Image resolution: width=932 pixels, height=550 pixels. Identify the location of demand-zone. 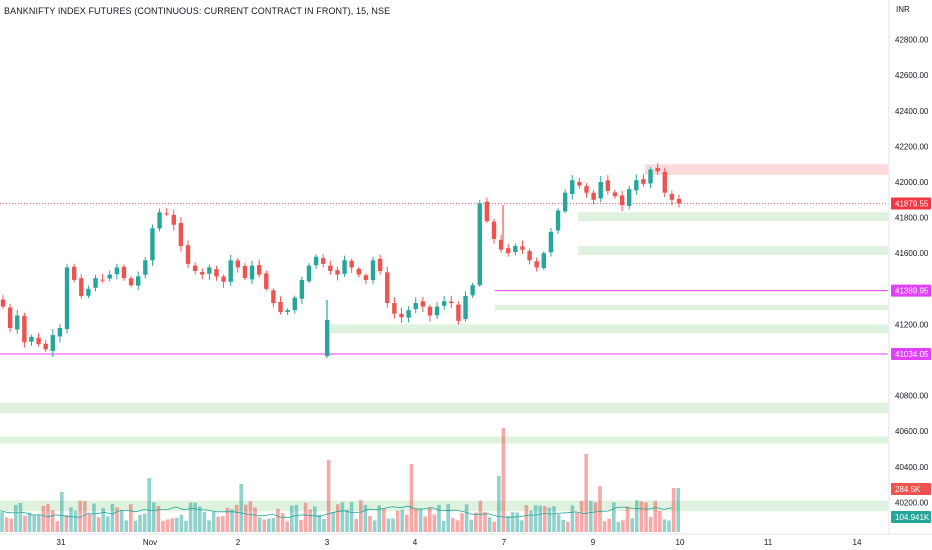
(444, 408).